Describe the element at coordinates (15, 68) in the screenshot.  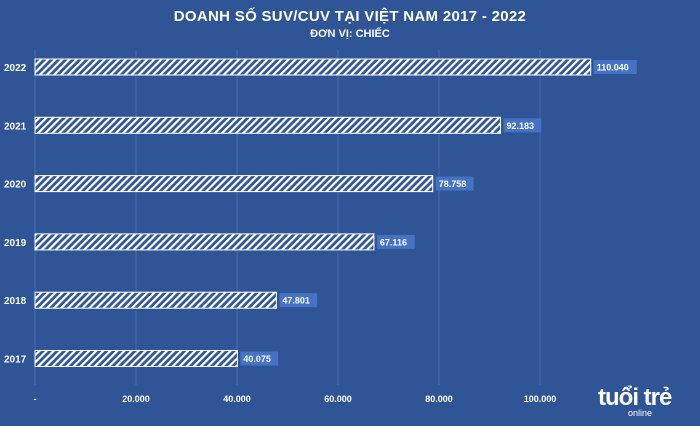
I see `category-label-2022: 2022` at that location.